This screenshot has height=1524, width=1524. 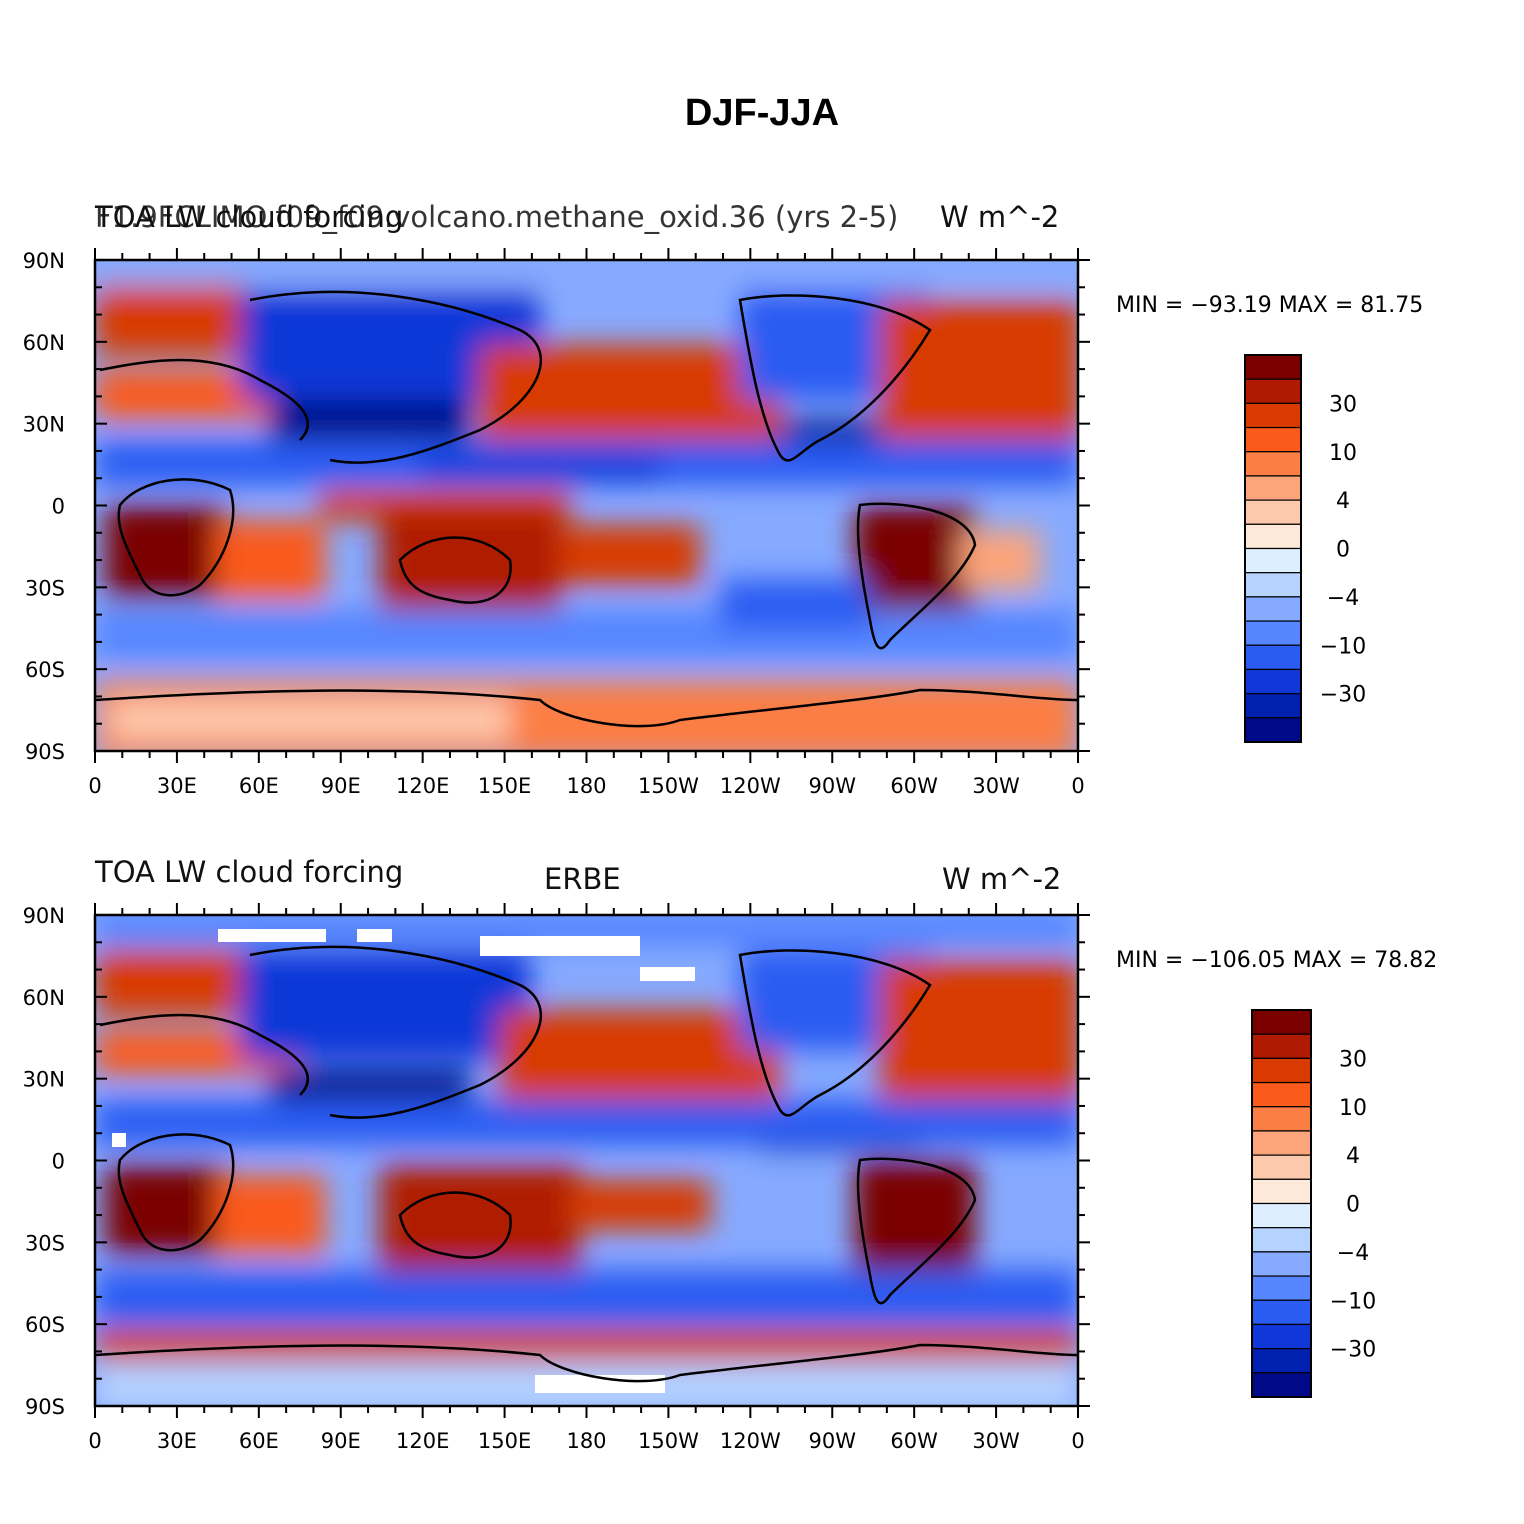 I want to click on colorbar-obs: 30 10 4 0 −4 −10 −30, so click(x=1313, y=1203).